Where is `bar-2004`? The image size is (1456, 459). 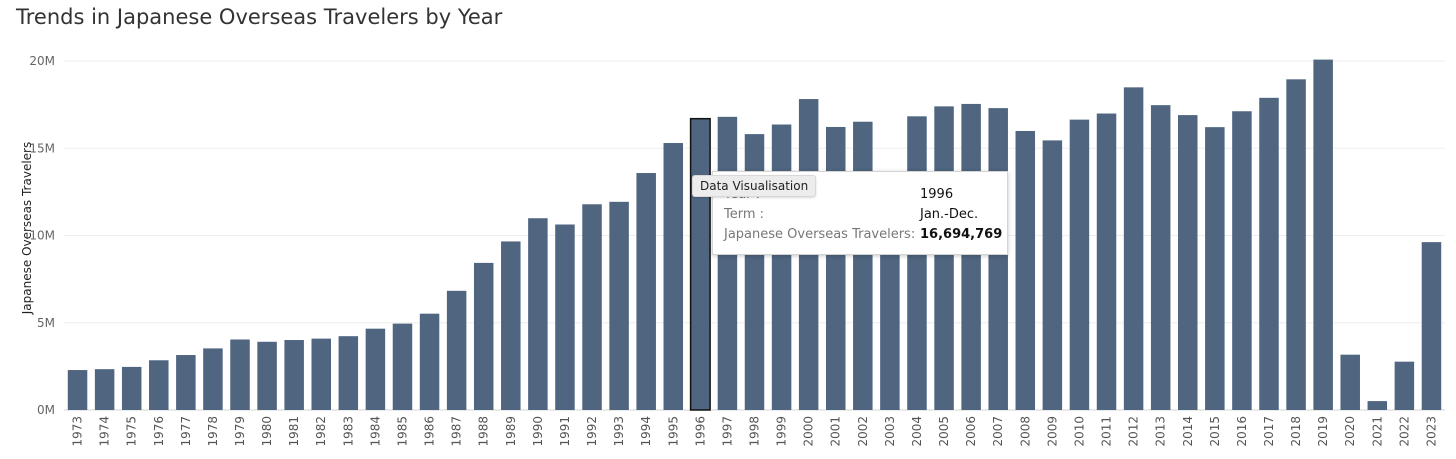
bar-2004 is located at coordinates (917, 263).